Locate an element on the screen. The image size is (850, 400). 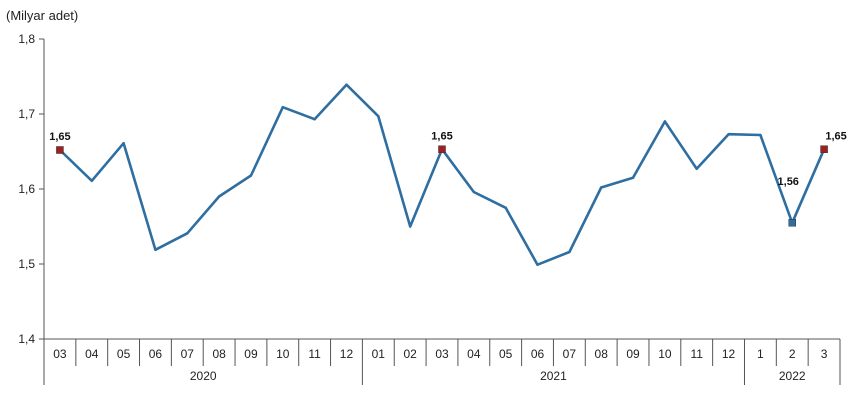
y-tick-label: 1,4 is located at coordinates (26, 339).